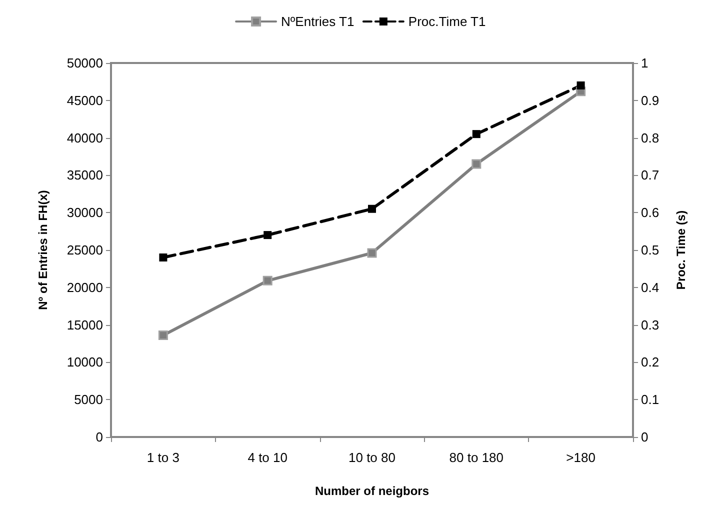 This screenshot has height=513, width=721. Describe the element at coordinates (650, 138) in the screenshot. I see `y2-tick-label: 0.8` at that location.